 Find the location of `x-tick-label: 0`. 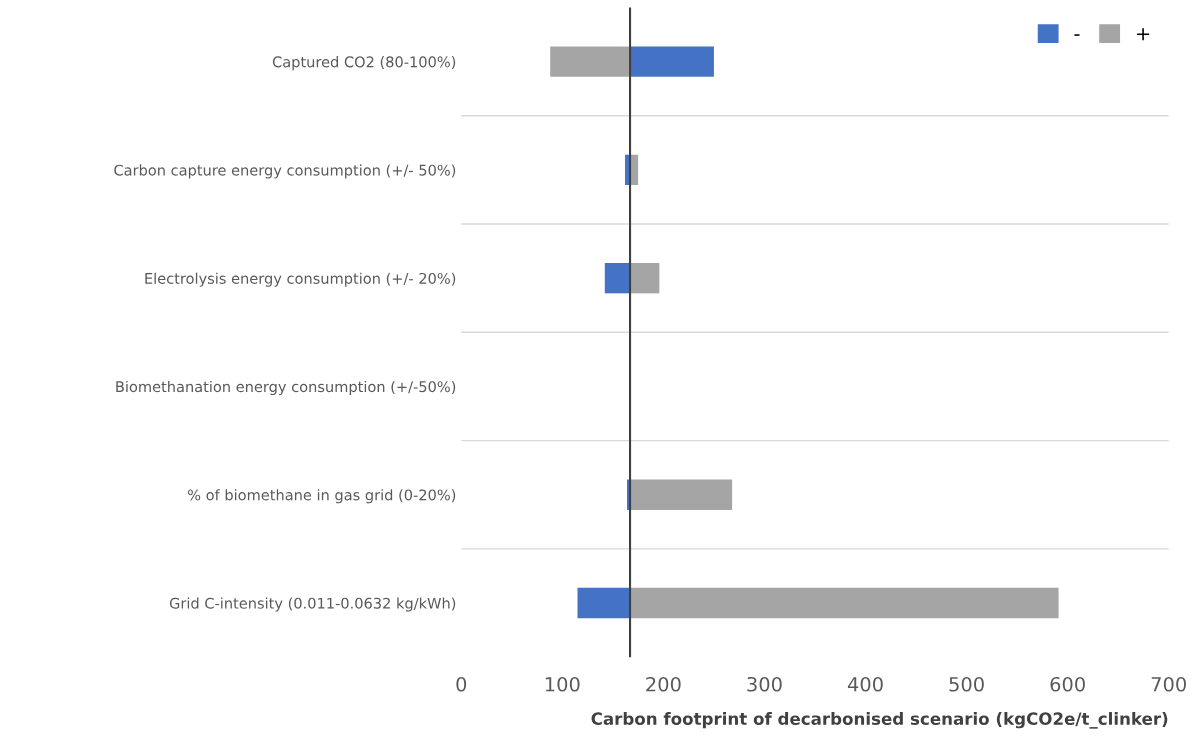

x-tick-label: 0 is located at coordinates (461, 684).